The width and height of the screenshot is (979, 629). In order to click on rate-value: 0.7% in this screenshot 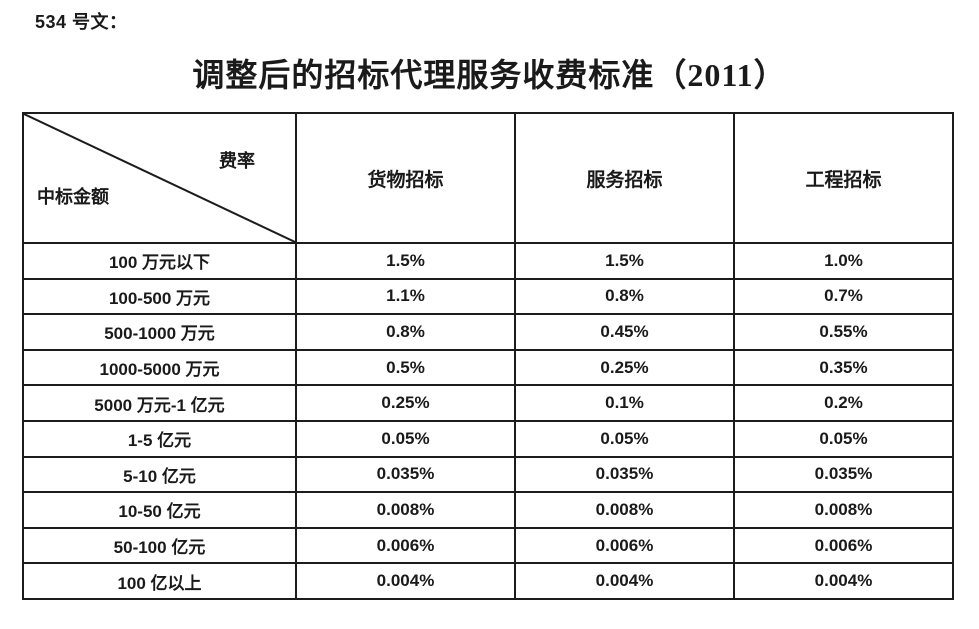, I will do `click(843, 296)`.